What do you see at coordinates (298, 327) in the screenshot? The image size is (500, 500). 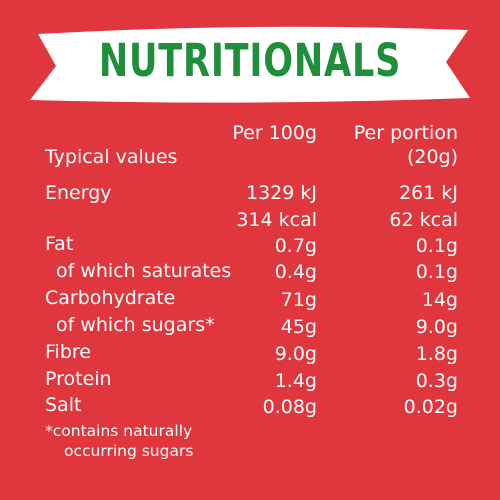 I see `sugars-per-100g: 45g` at bounding box center [298, 327].